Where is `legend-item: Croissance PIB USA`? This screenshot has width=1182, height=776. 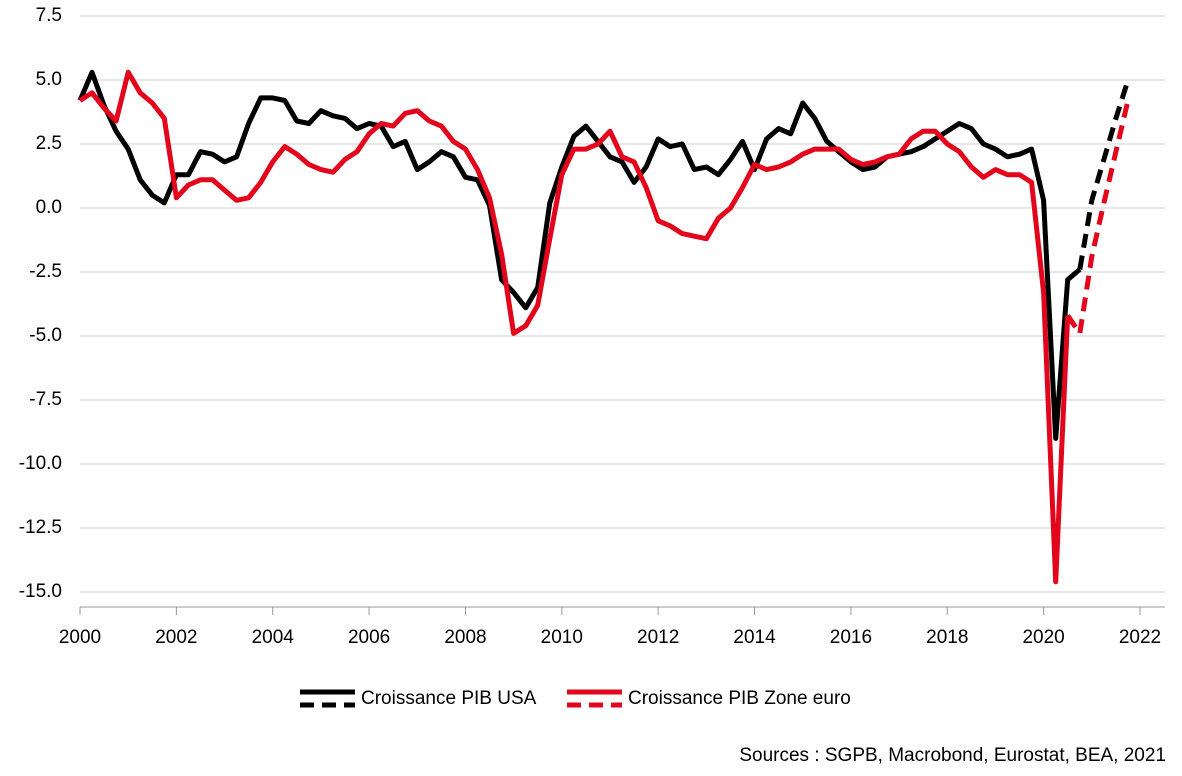
legend-item: Croissance PIB USA is located at coordinates (418, 698).